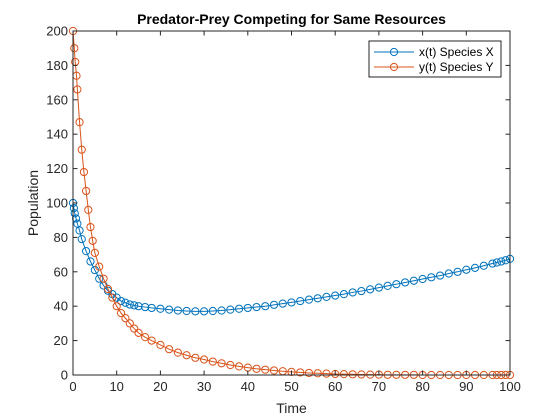  What do you see at coordinates (433, 67) in the screenshot?
I see `legend-item: y(t) Species Y` at bounding box center [433, 67].